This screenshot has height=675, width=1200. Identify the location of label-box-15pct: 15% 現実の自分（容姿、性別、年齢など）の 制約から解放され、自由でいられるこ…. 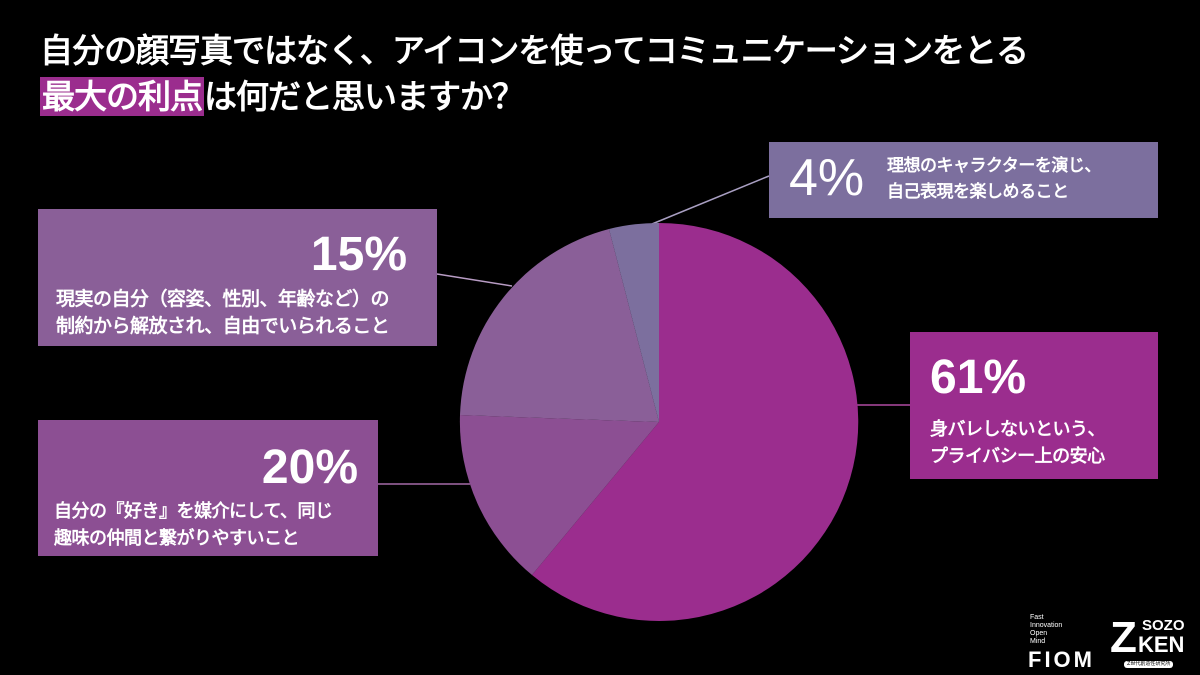
(237, 277).